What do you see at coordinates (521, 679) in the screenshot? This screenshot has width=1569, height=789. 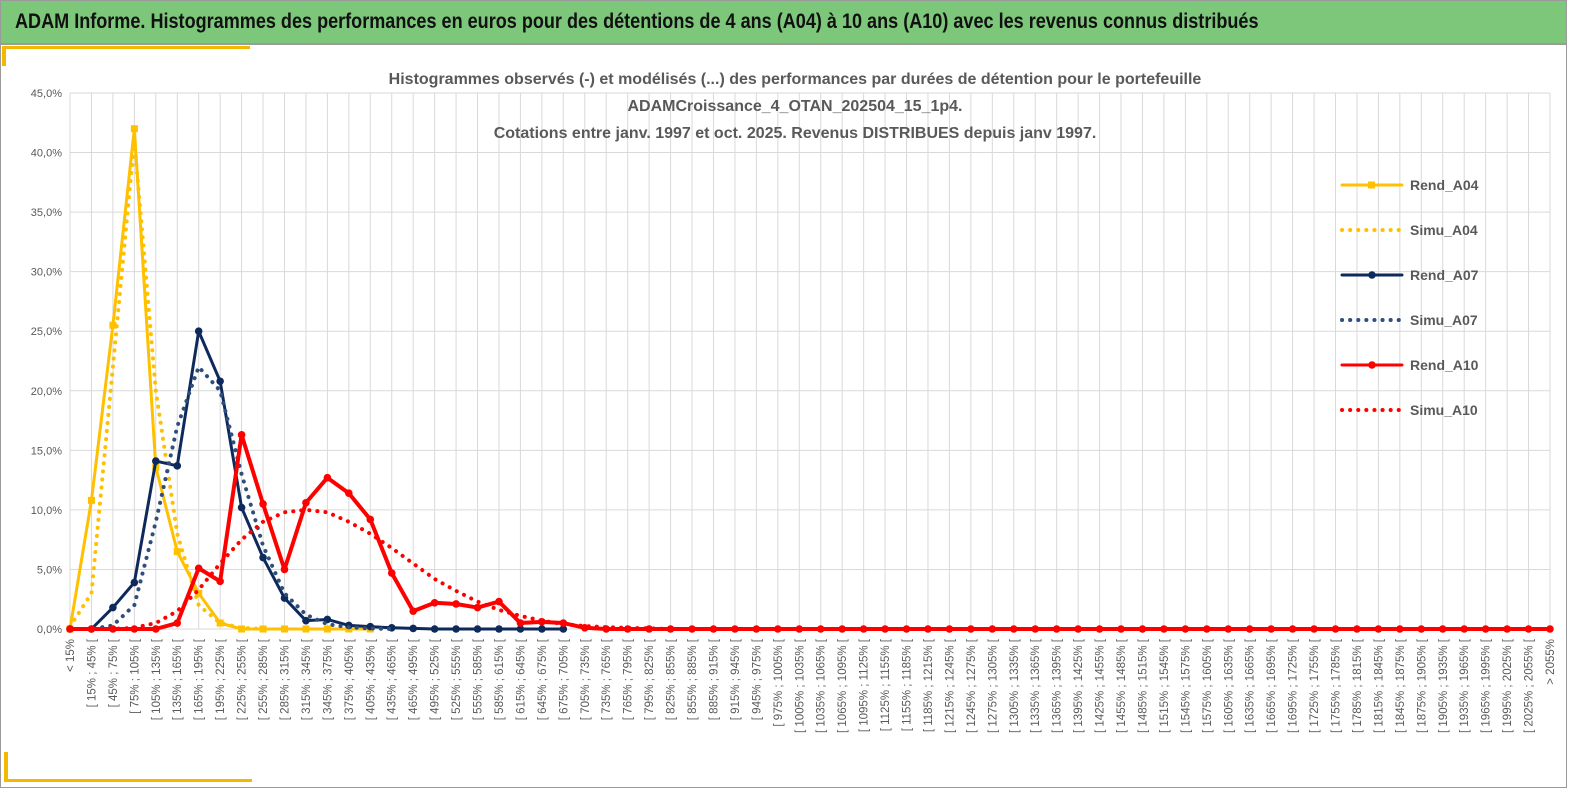 I see `x-tick-label: [ 615% ; 645% [` at bounding box center [521, 679].